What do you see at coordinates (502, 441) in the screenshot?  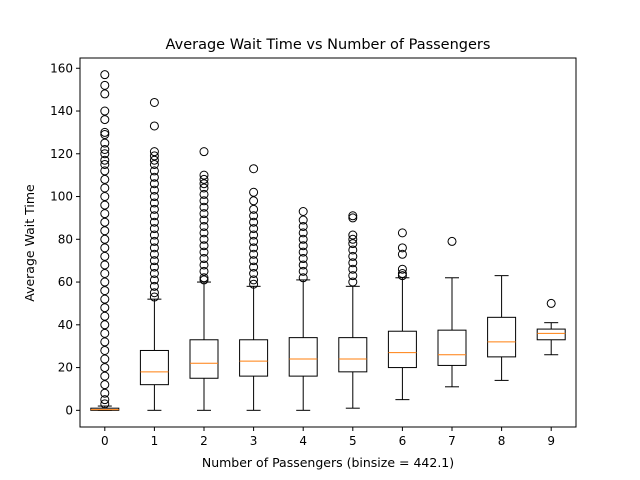 I see `x-tick-label: 8` at bounding box center [502, 441].